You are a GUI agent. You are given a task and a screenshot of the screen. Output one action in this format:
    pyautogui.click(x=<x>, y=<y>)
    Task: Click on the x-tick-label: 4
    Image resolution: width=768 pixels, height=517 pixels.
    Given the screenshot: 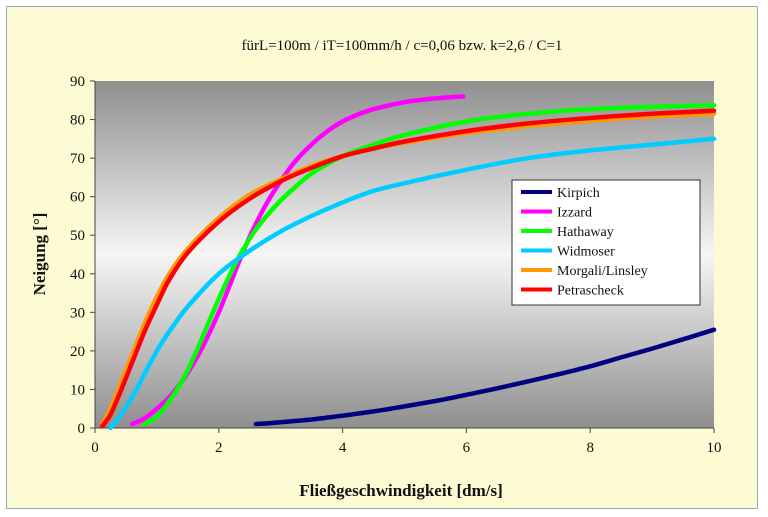 What is the action you would take?
    pyautogui.click(x=343, y=448)
    